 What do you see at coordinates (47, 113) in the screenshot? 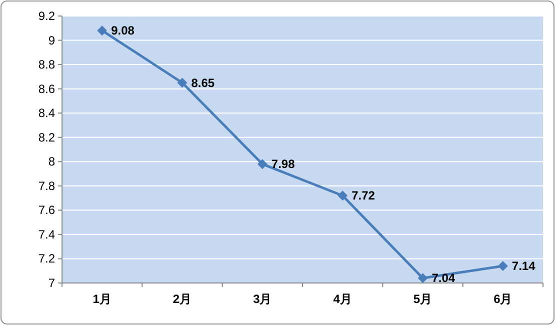
I see `y-tick-label: 8.4` at bounding box center [47, 113].